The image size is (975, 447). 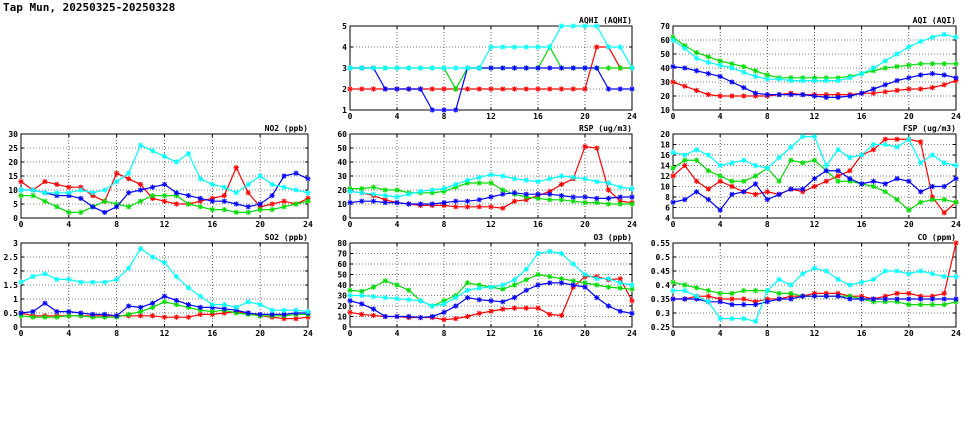 I want to click on y-tick-label: 70, so click(x=665, y=26).